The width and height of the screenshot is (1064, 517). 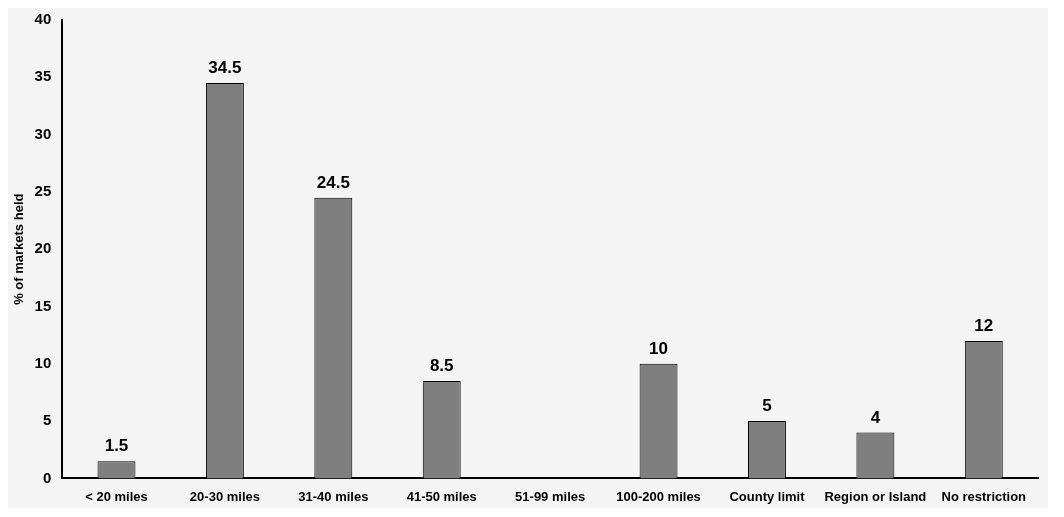 What do you see at coordinates (767, 406) in the screenshot?
I see `data-label: 5` at bounding box center [767, 406].